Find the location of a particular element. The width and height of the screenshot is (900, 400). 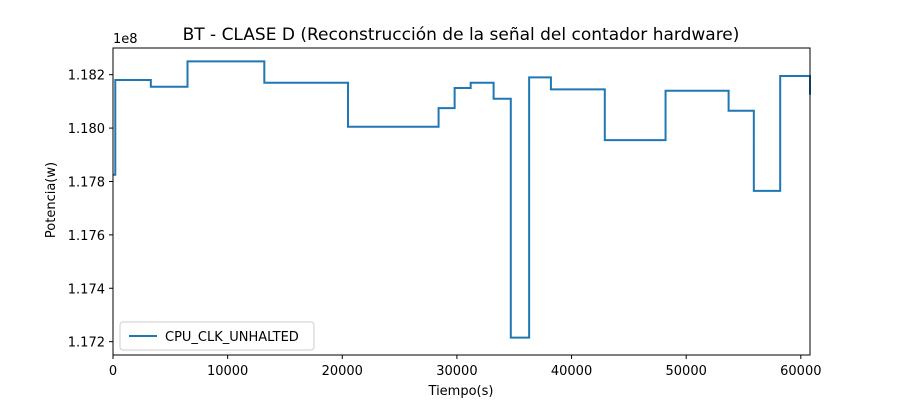

x-tick-label: 10000 is located at coordinates (227, 371).